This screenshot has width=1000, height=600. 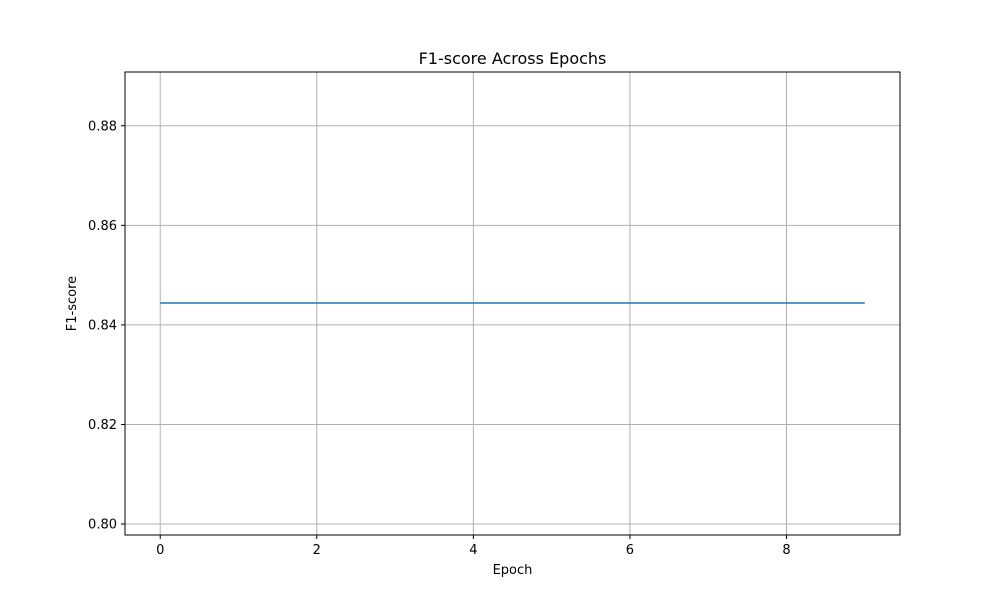 I want to click on x-tick-label: 4, so click(x=473, y=550).